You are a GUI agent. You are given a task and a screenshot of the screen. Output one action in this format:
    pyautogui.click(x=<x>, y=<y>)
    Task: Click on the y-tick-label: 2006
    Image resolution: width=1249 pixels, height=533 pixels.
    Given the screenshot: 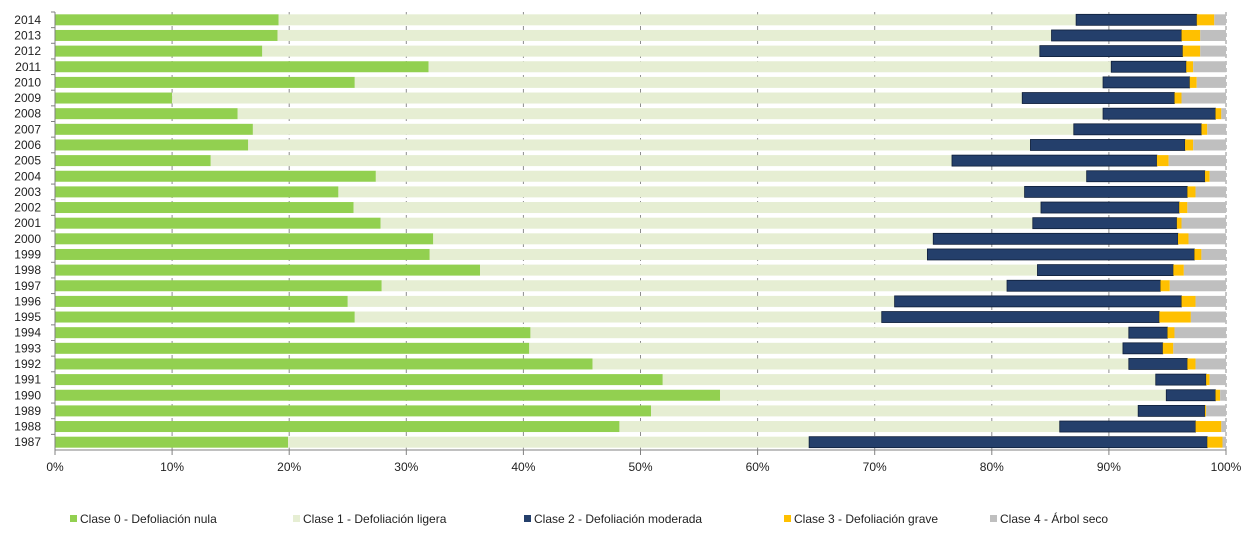 What is the action you would take?
    pyautogui.click(x=27, y=145)
    